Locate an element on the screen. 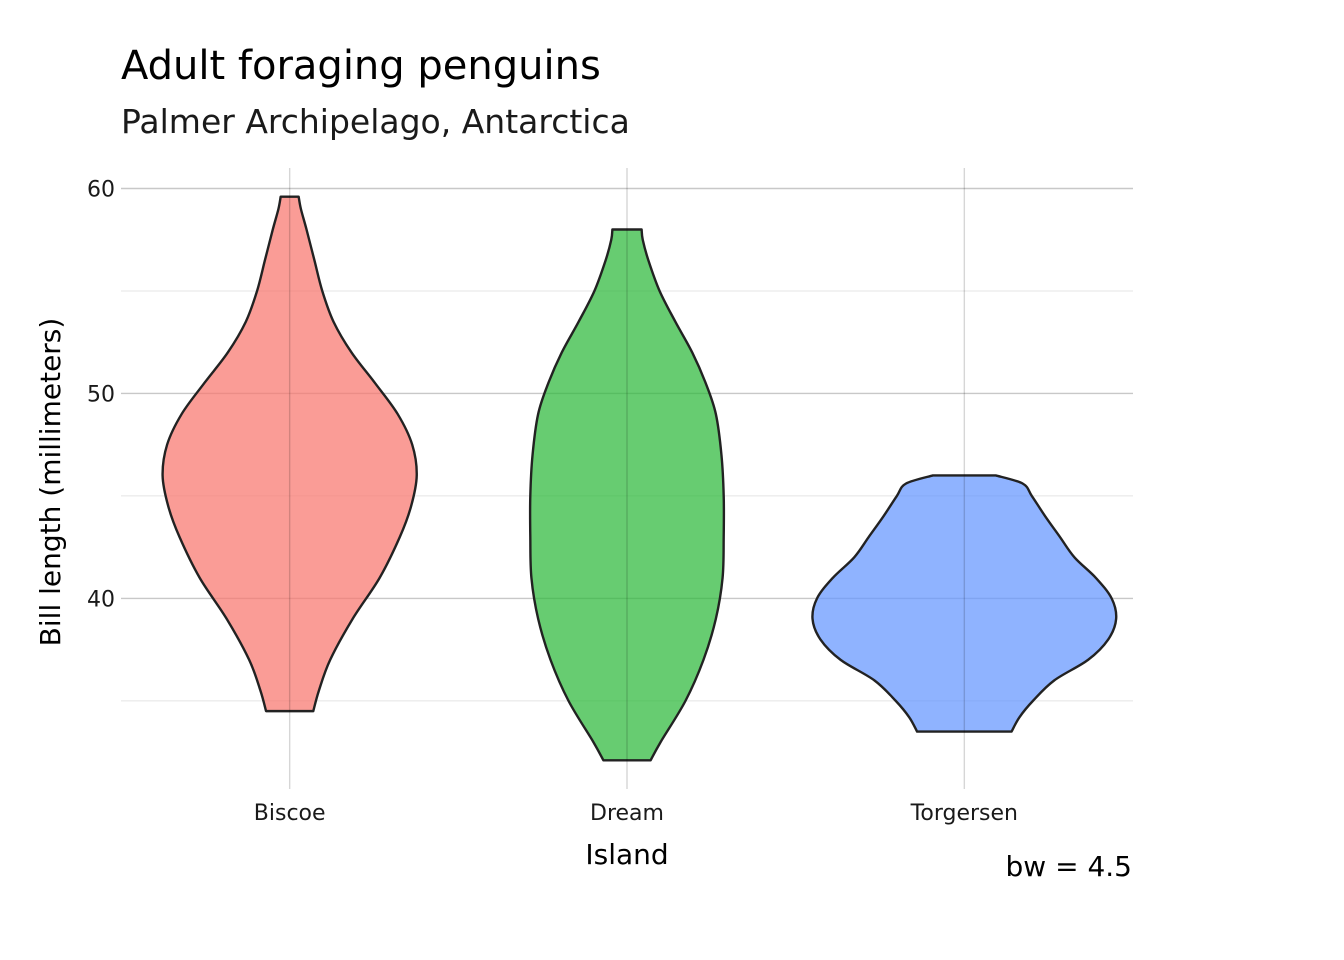 This screenshot has width=1344, height=960. y-tick-labels: 40 50 60 is located at coordinates (101, 394).